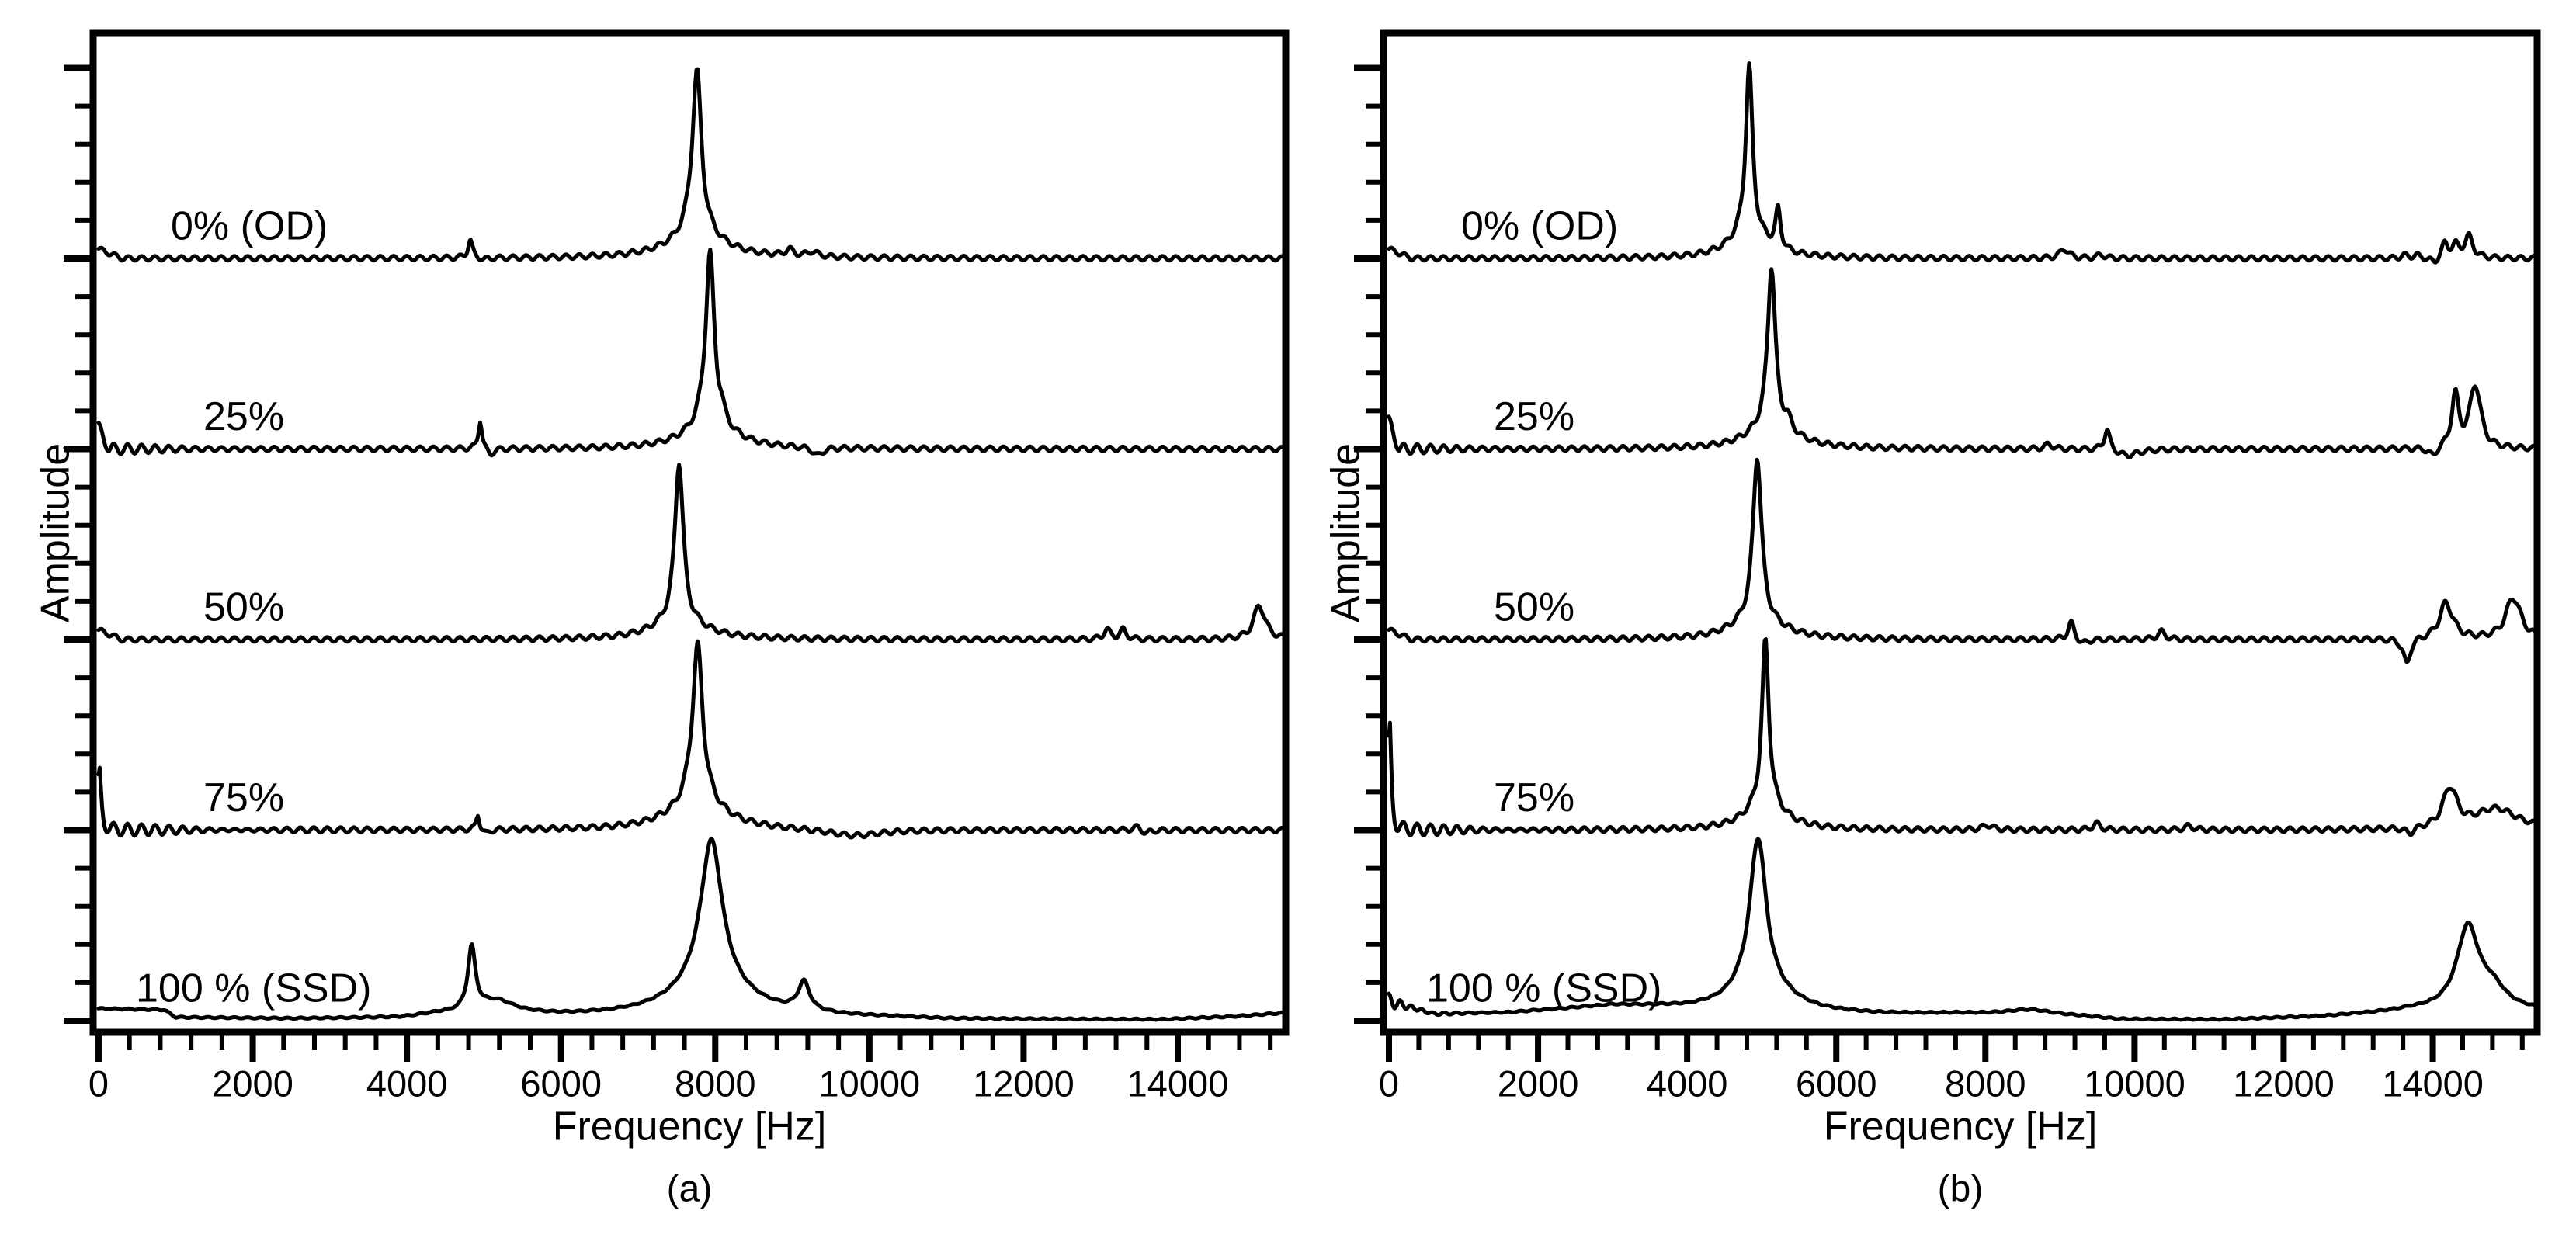 The image size is (2576, 1238). What do you see at coordinates (1961, 1189) in the screenshot?
I see `panel-caption: (b)` at bounding box center [1961, 1189].